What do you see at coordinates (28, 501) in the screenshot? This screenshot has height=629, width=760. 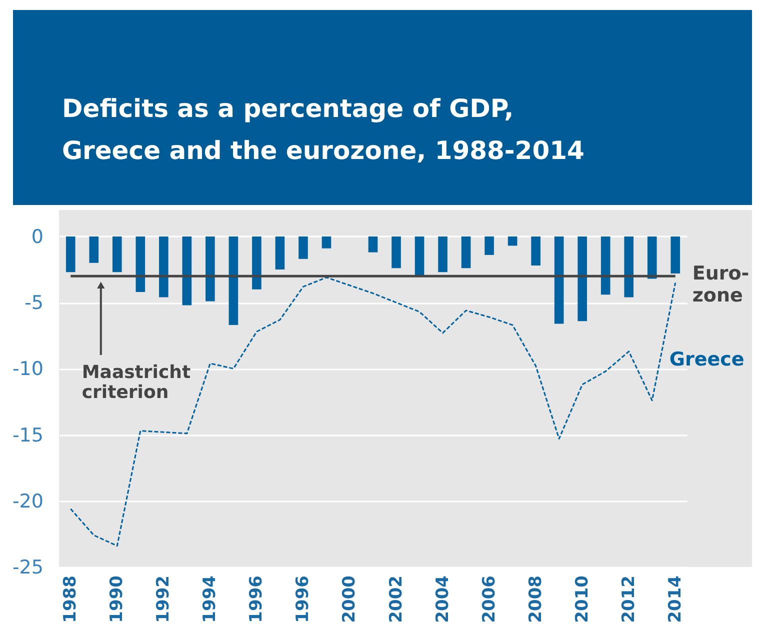 I see `y-tick-label: -20` at bounding box center [28, 501].